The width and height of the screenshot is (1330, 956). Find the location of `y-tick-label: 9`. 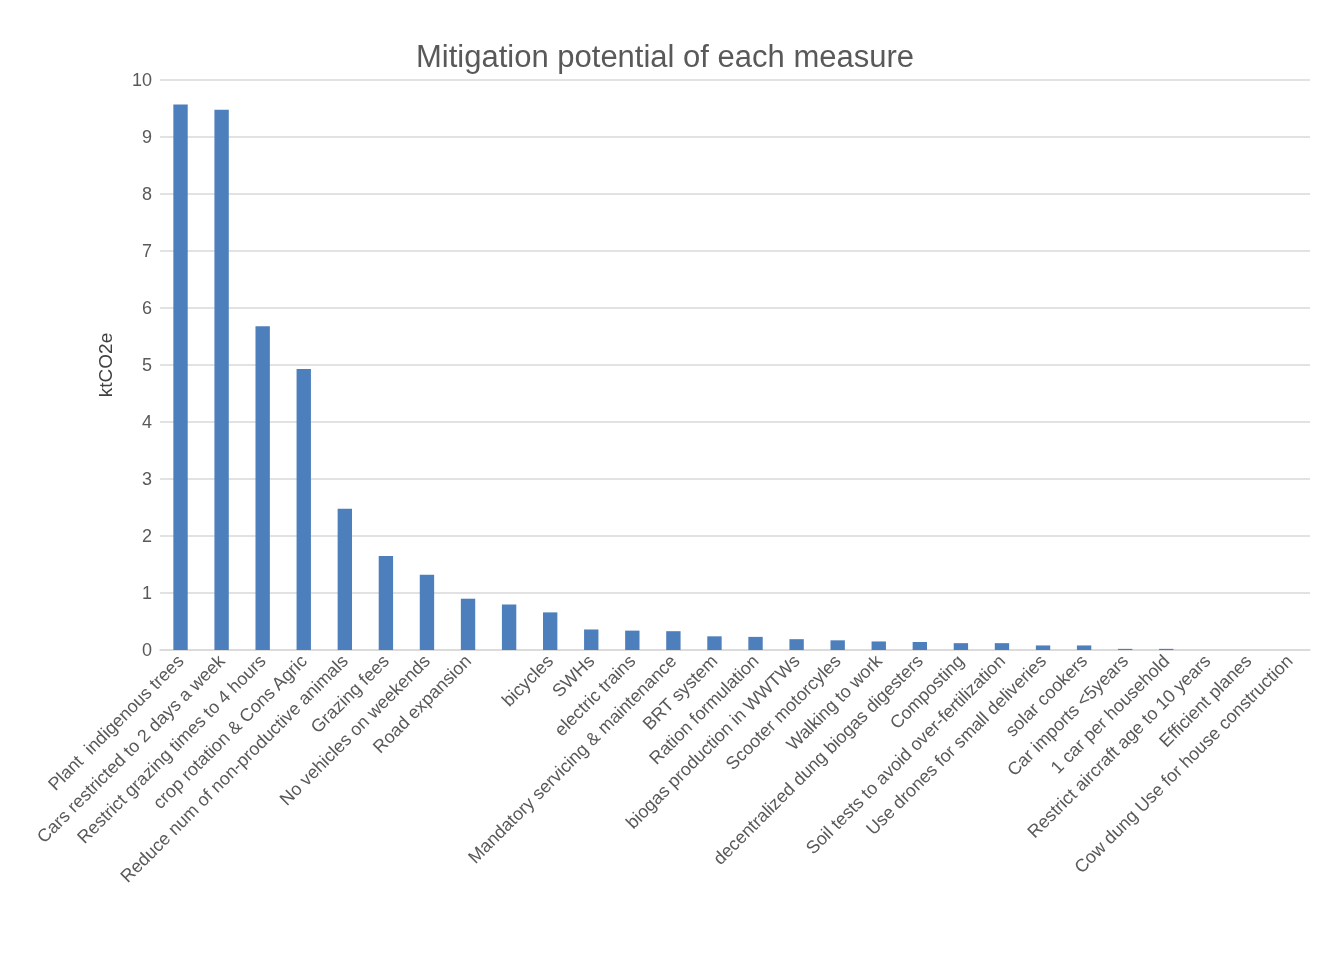

y-tick-label: 9 is located at coordinates (146, 137).